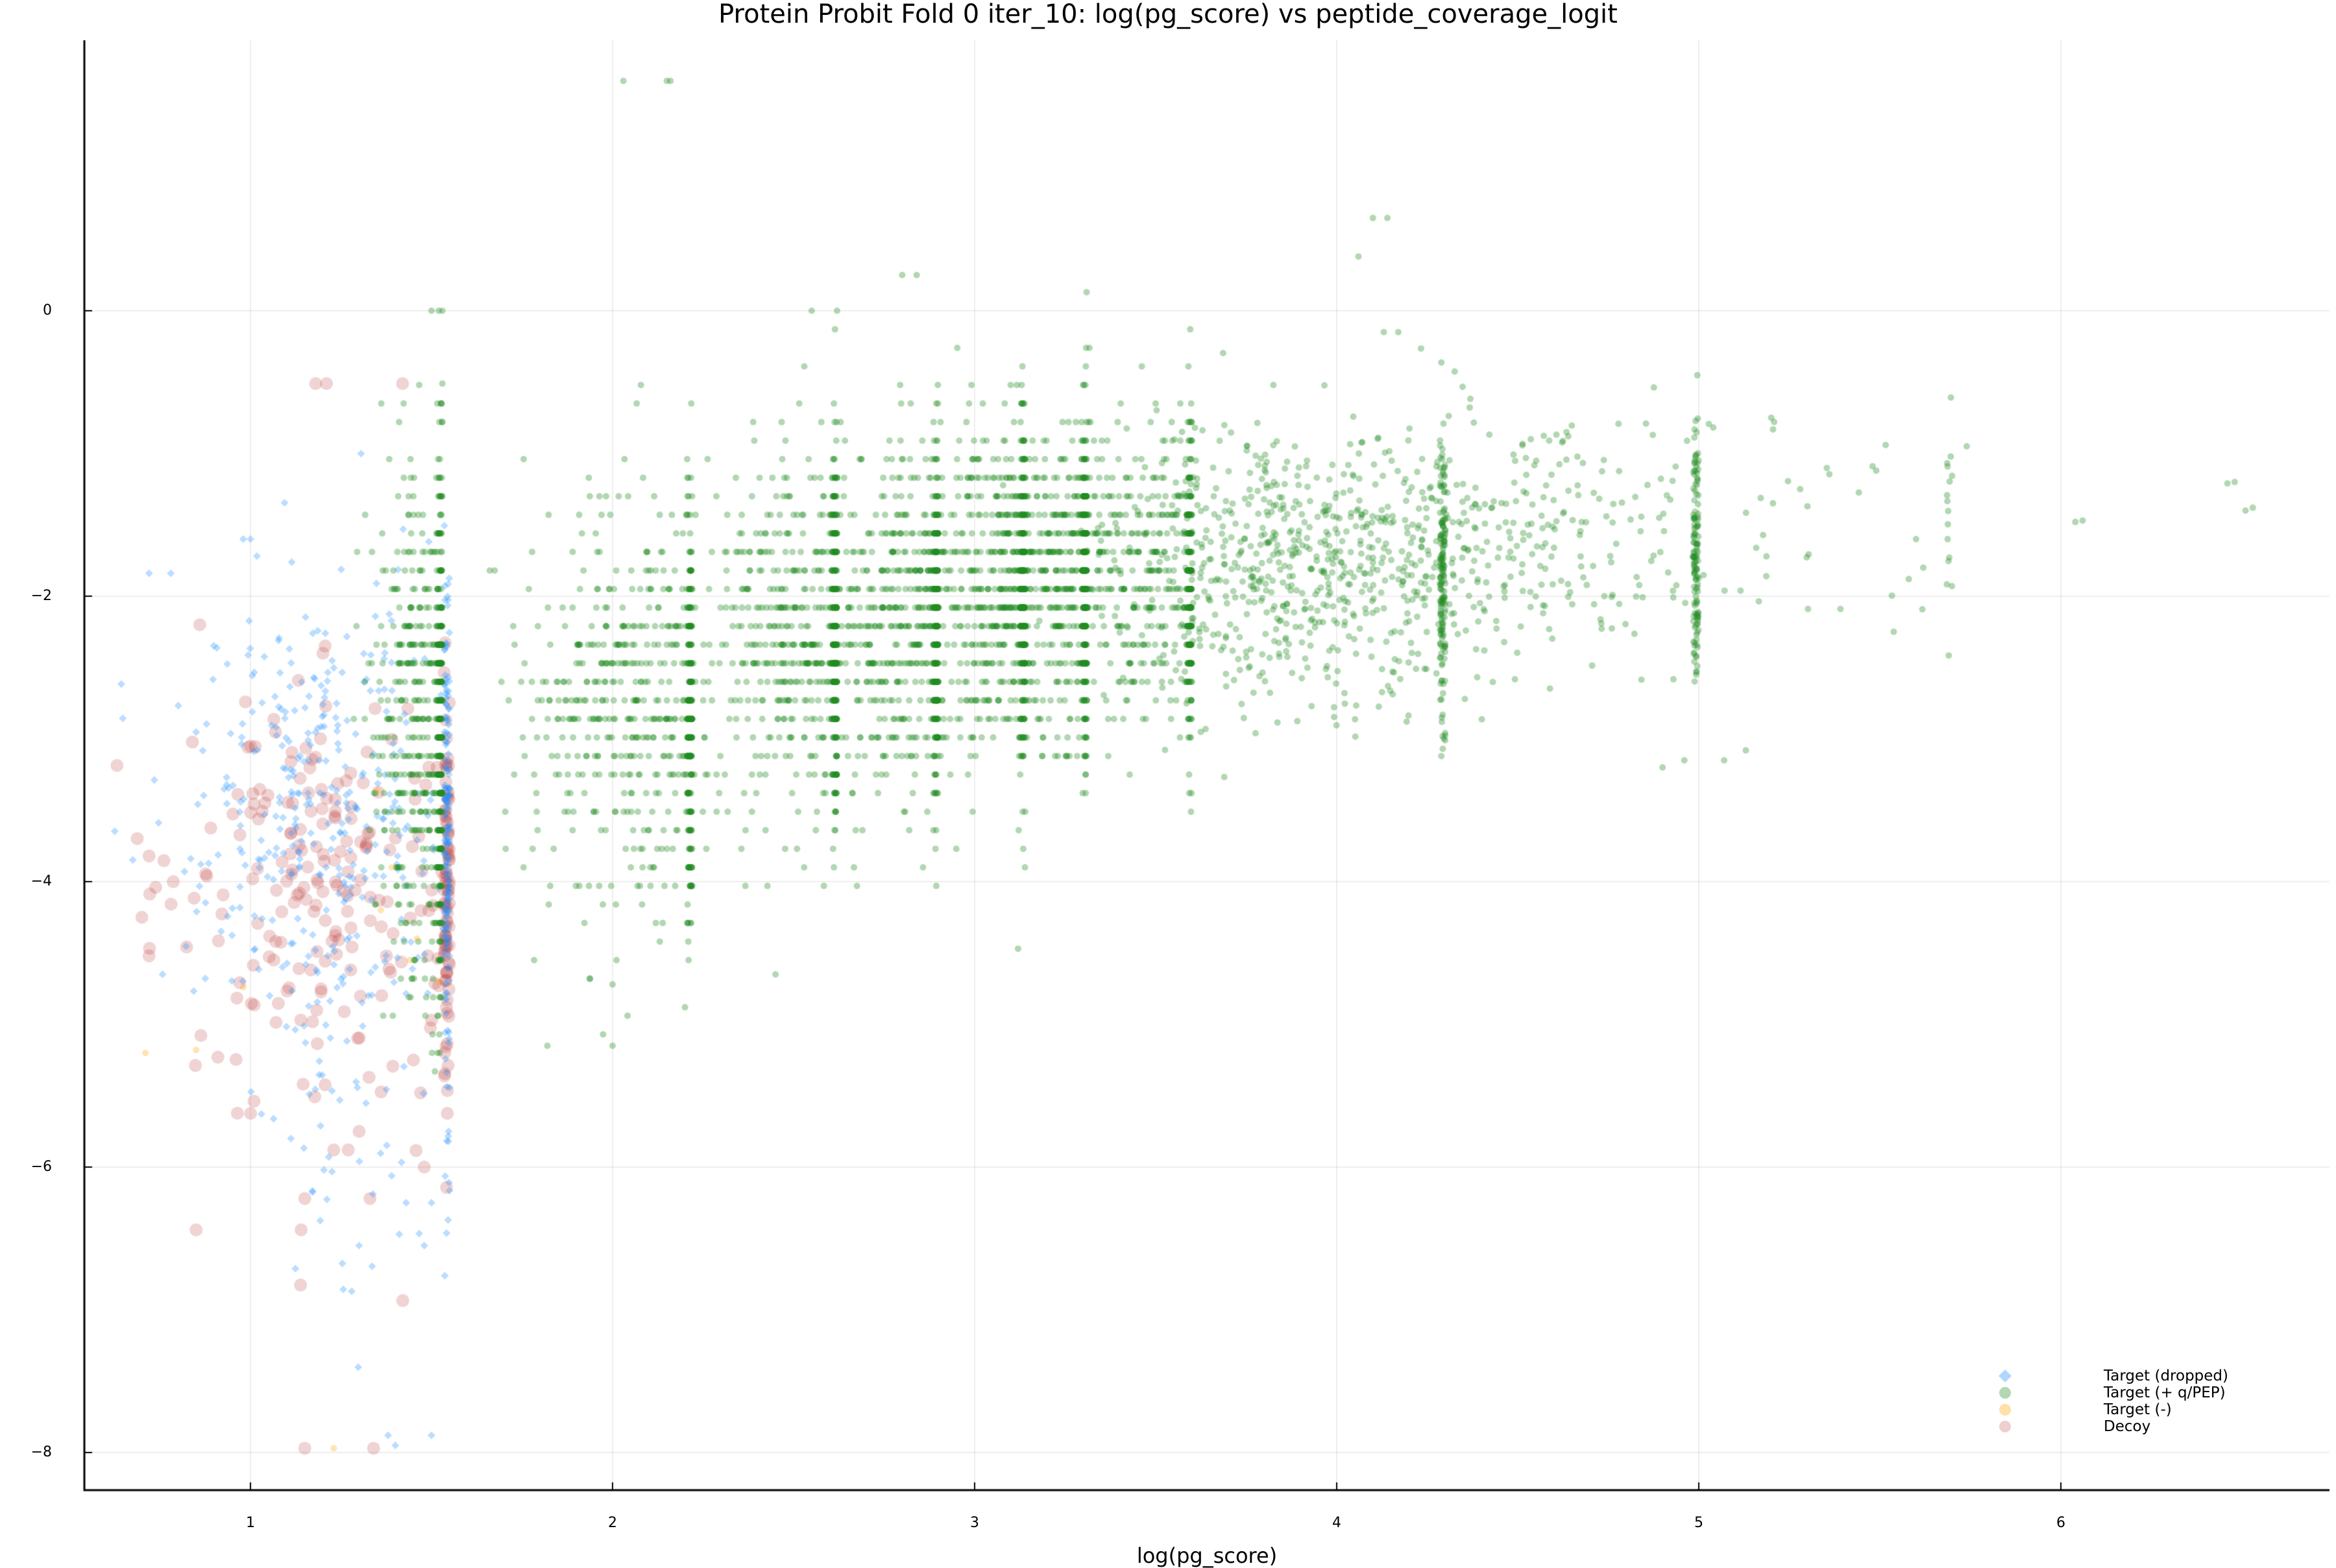  What do you see at coordinates (47, 310) in the screenshot?
I see `y-tick-label: 0` at bounding box center [47, 310].